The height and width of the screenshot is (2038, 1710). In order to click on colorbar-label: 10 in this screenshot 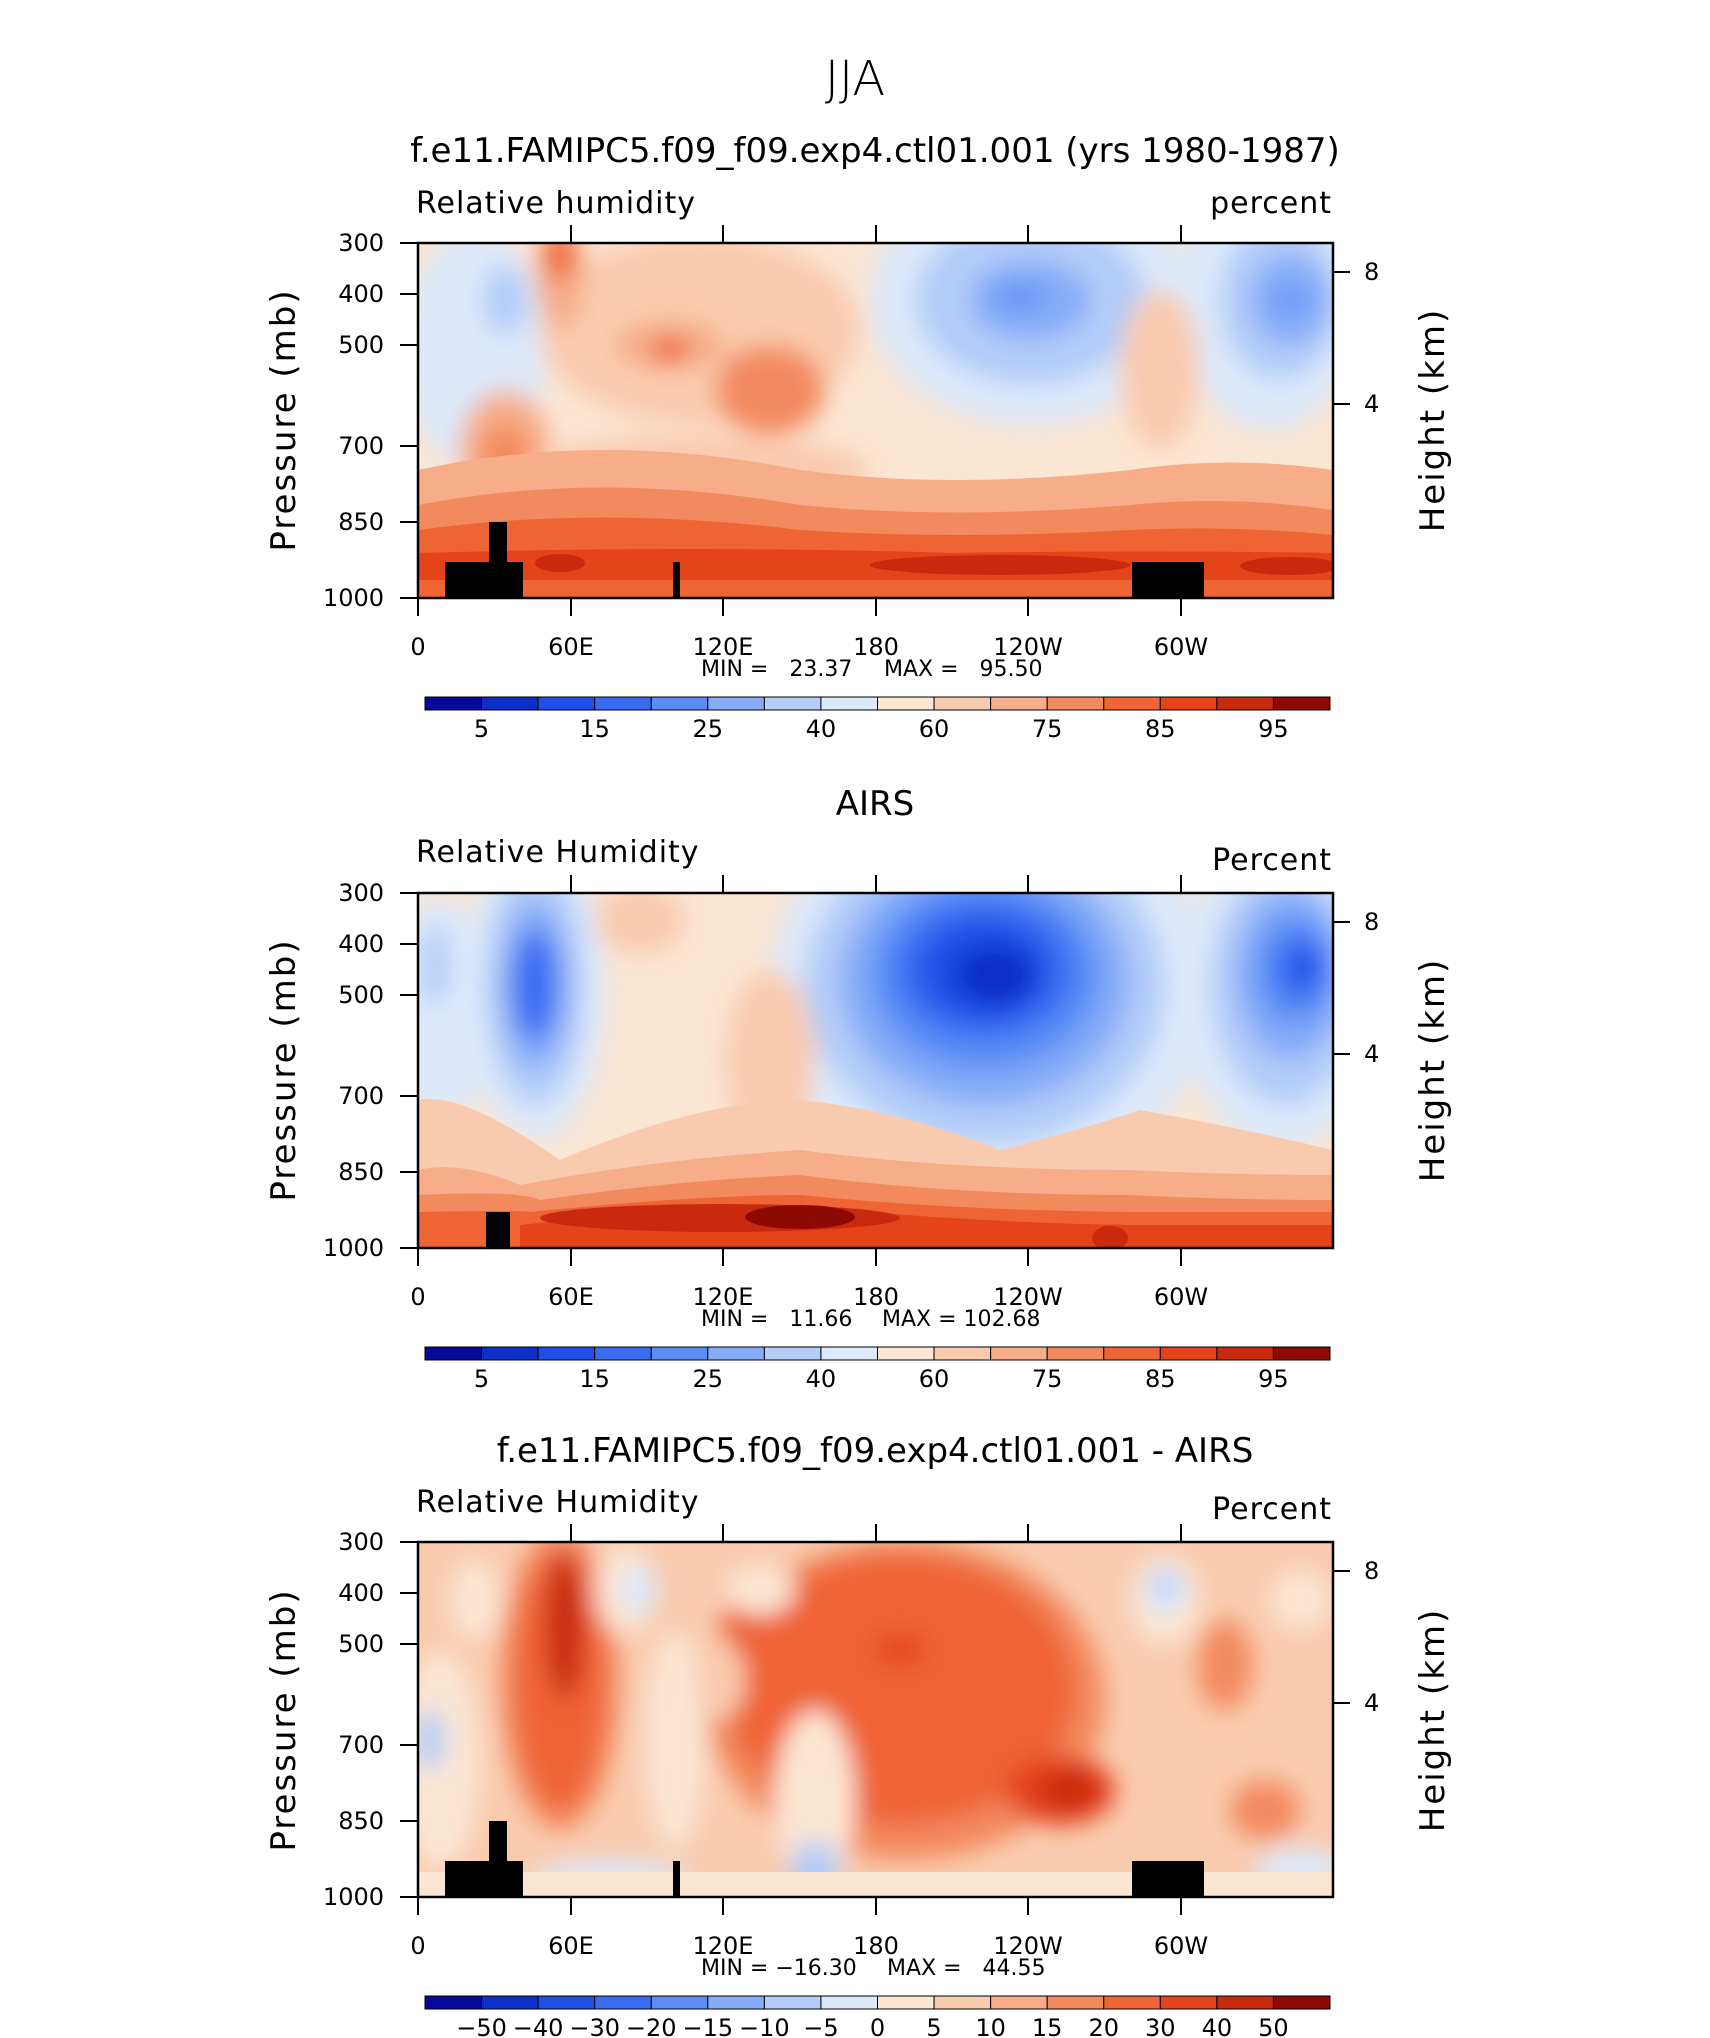, I will do `click(990, 2026)`.